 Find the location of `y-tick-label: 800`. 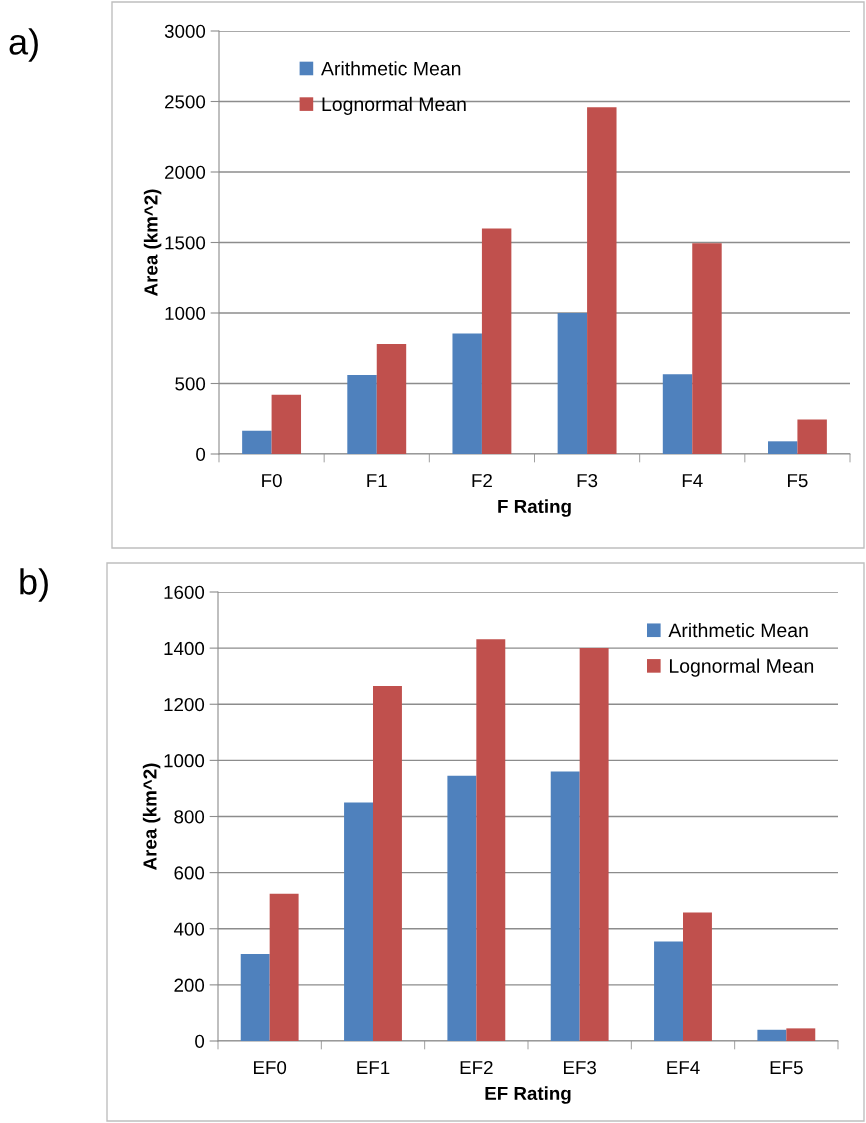

y-tick-label: 800 is located at coordinates (189, 817).